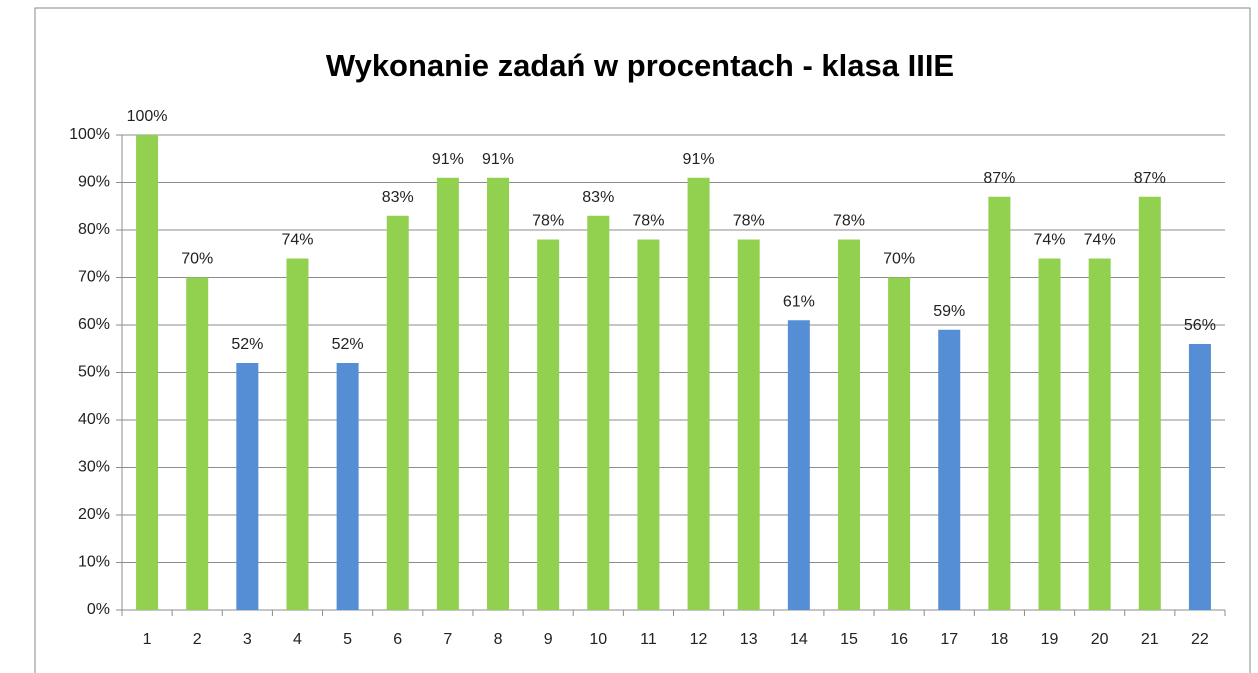 This screenshot has width=1258, height=673. Describe the element at coordinates (447, 639) in the screenshot. I see `x-tick-label: 7` at that location.